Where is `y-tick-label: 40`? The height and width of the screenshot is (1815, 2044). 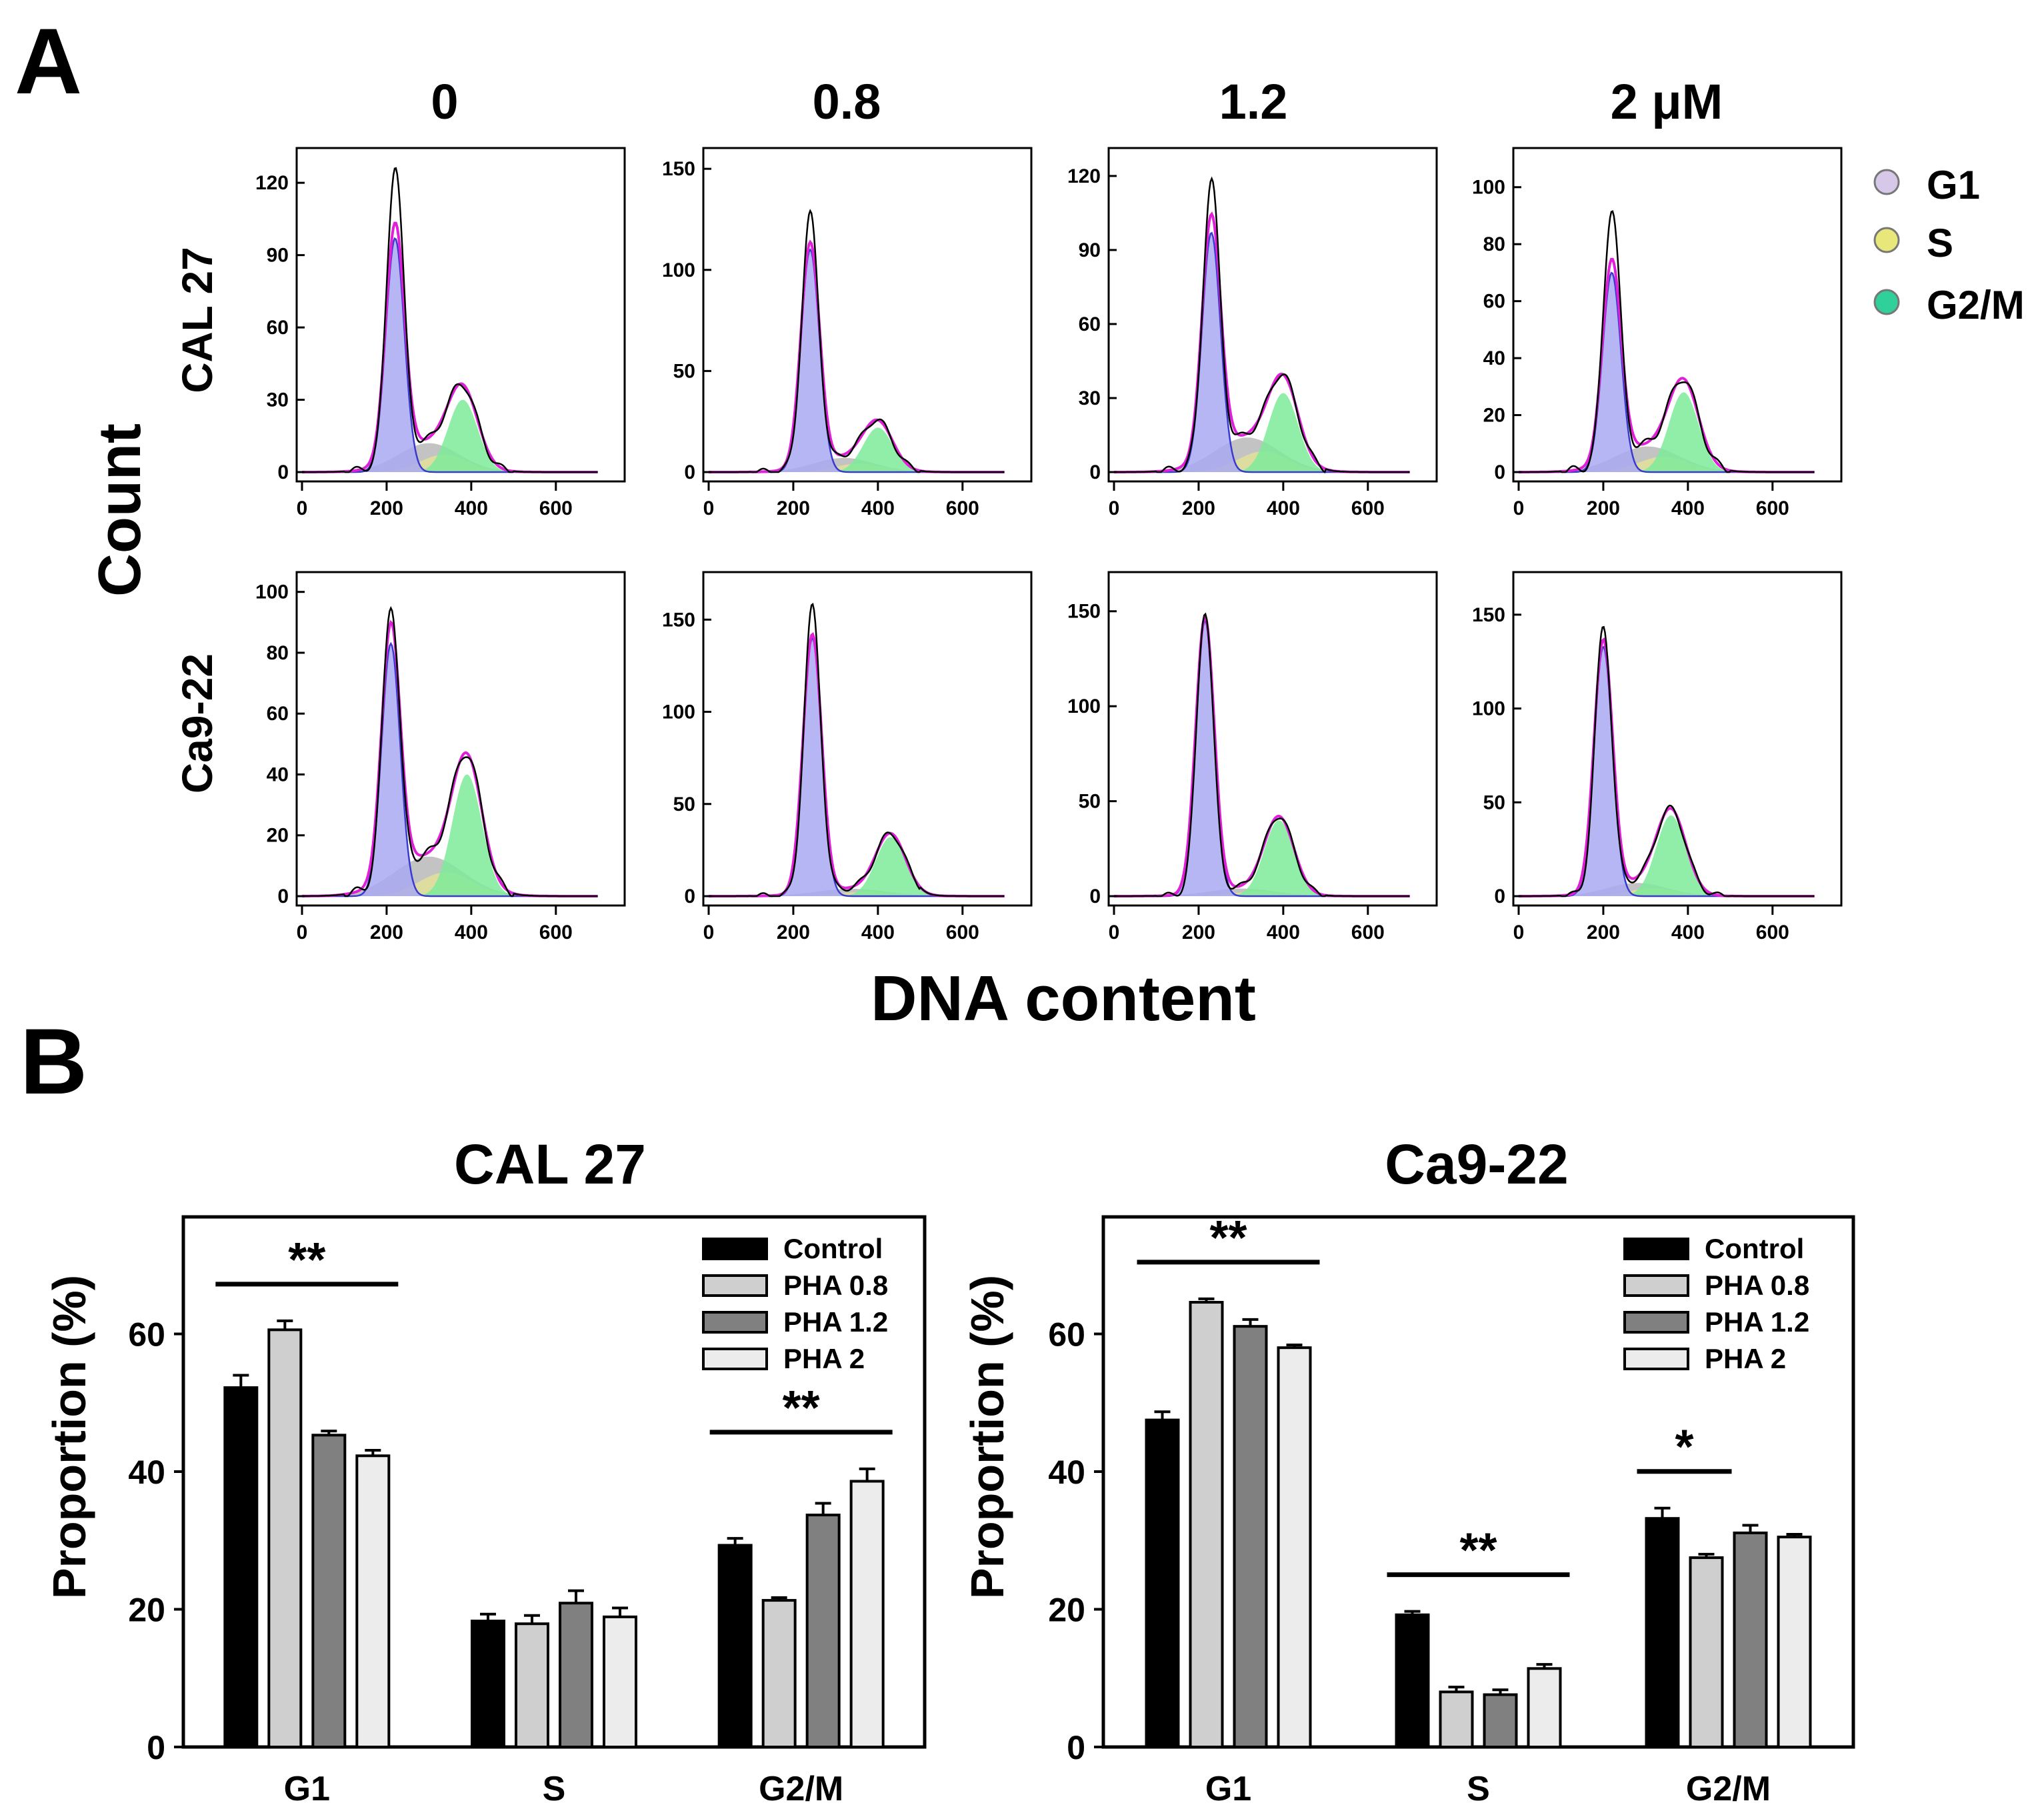
y-tick-label: 40 is located at coordinates (1494, 358).